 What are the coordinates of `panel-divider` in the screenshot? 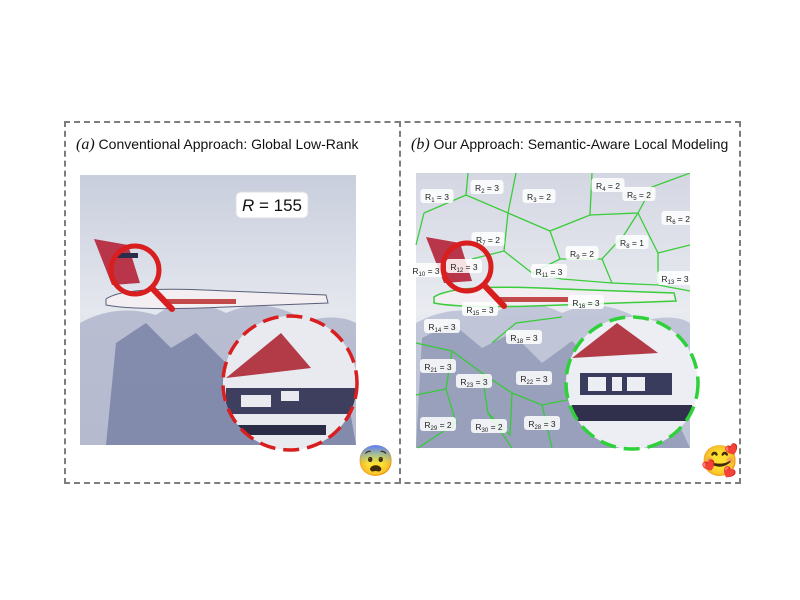 It's located at (400, 302).